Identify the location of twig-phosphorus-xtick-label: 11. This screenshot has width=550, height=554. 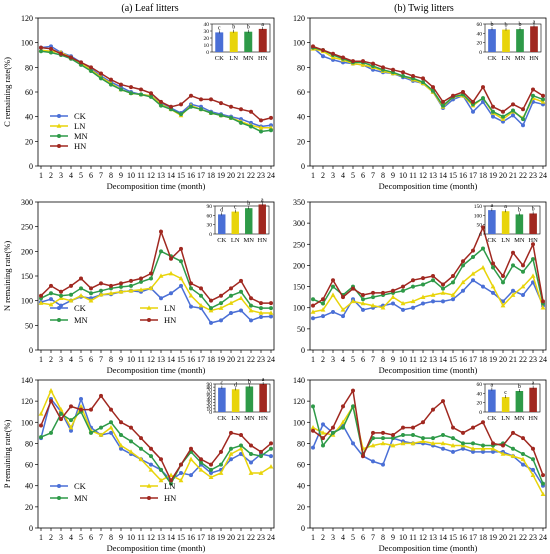
(413, 537).